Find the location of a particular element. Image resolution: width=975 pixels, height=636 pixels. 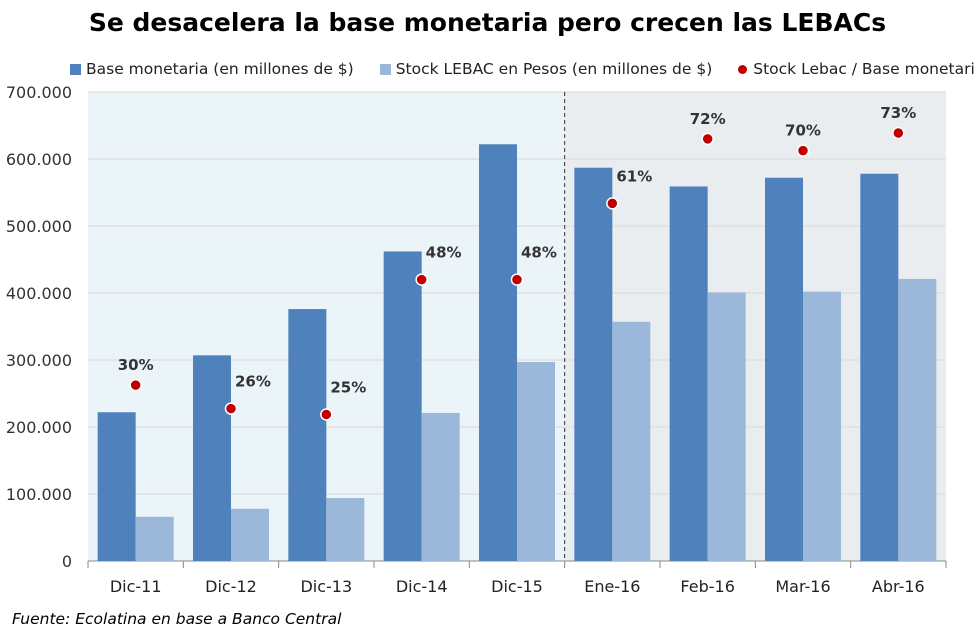

legend-item-ratio: Stock Lebac / Base monetaria is located at coordinates (856, 69).